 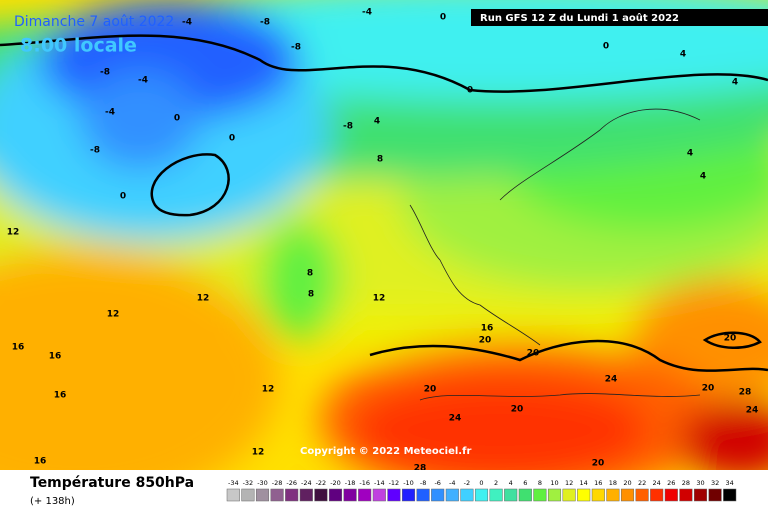 What do you see at coordinates (94, 22) in the screenshot?
I see `forecast-date: Dimanche 7 août 2022` at bounding box center [94, 22].